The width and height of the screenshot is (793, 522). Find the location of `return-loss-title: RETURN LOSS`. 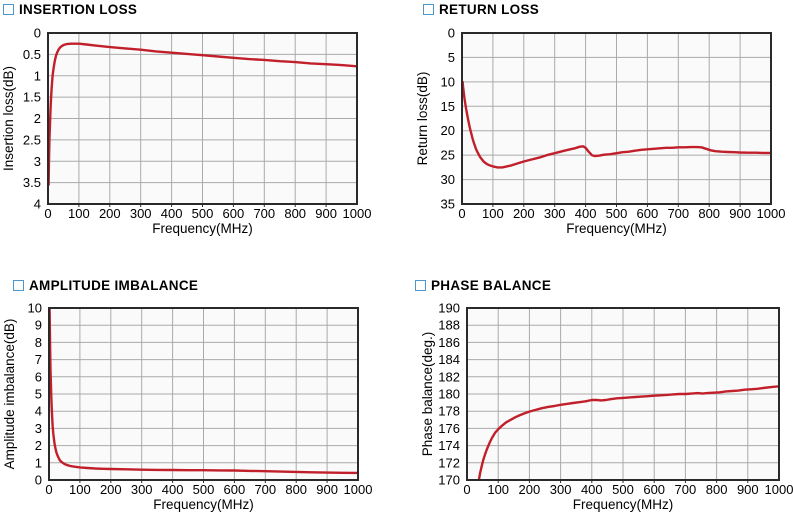

return-loss-title: RETURN LOSS is located at coordinates (481, 9).